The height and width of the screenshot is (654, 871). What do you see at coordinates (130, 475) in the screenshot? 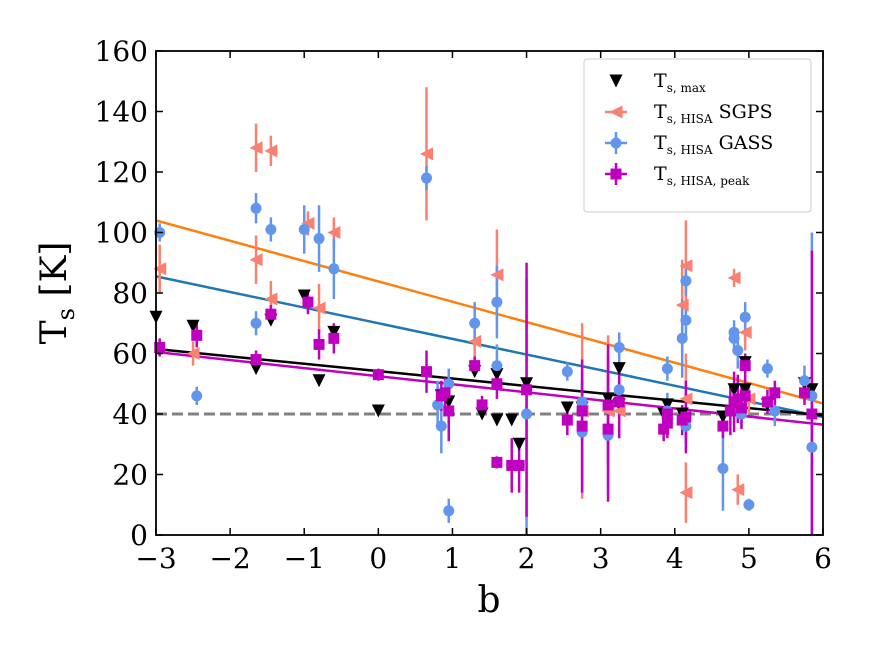
I see `y-tick-label: 20` at bounding box center [130, 475].